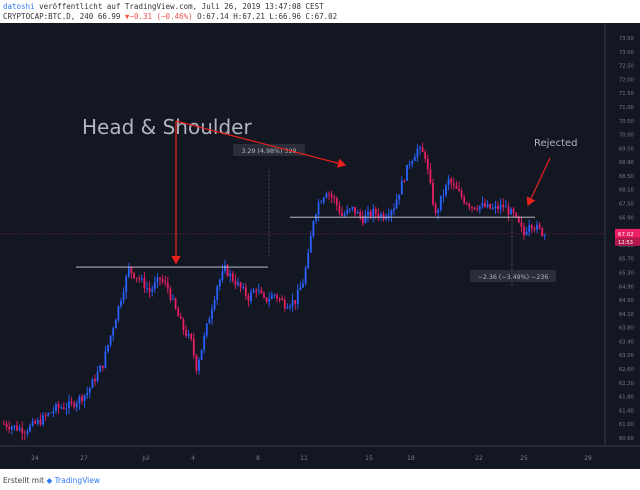 This screenshot has height=490, width=640. Describe the element at coordinates (258, 458) in the screenshot. I see `x-tick-label: 8` at that location.